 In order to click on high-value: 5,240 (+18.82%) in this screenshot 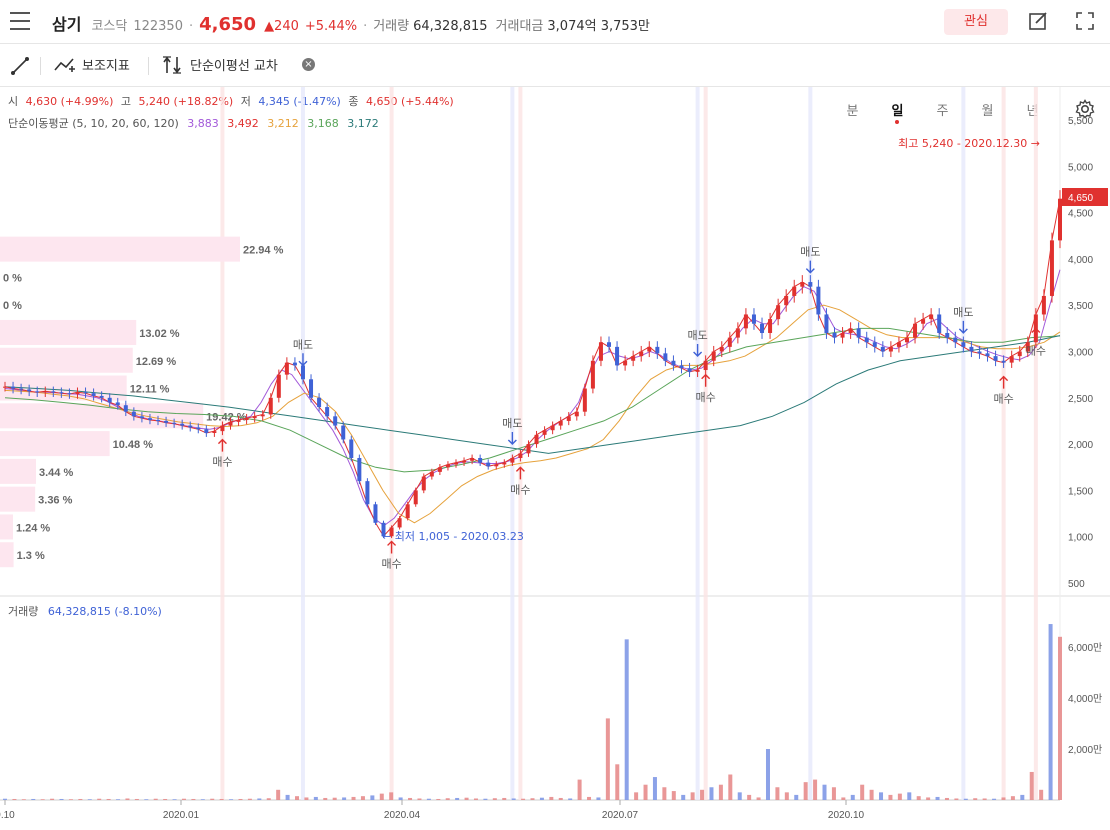, I will do `click(186, 101)`.